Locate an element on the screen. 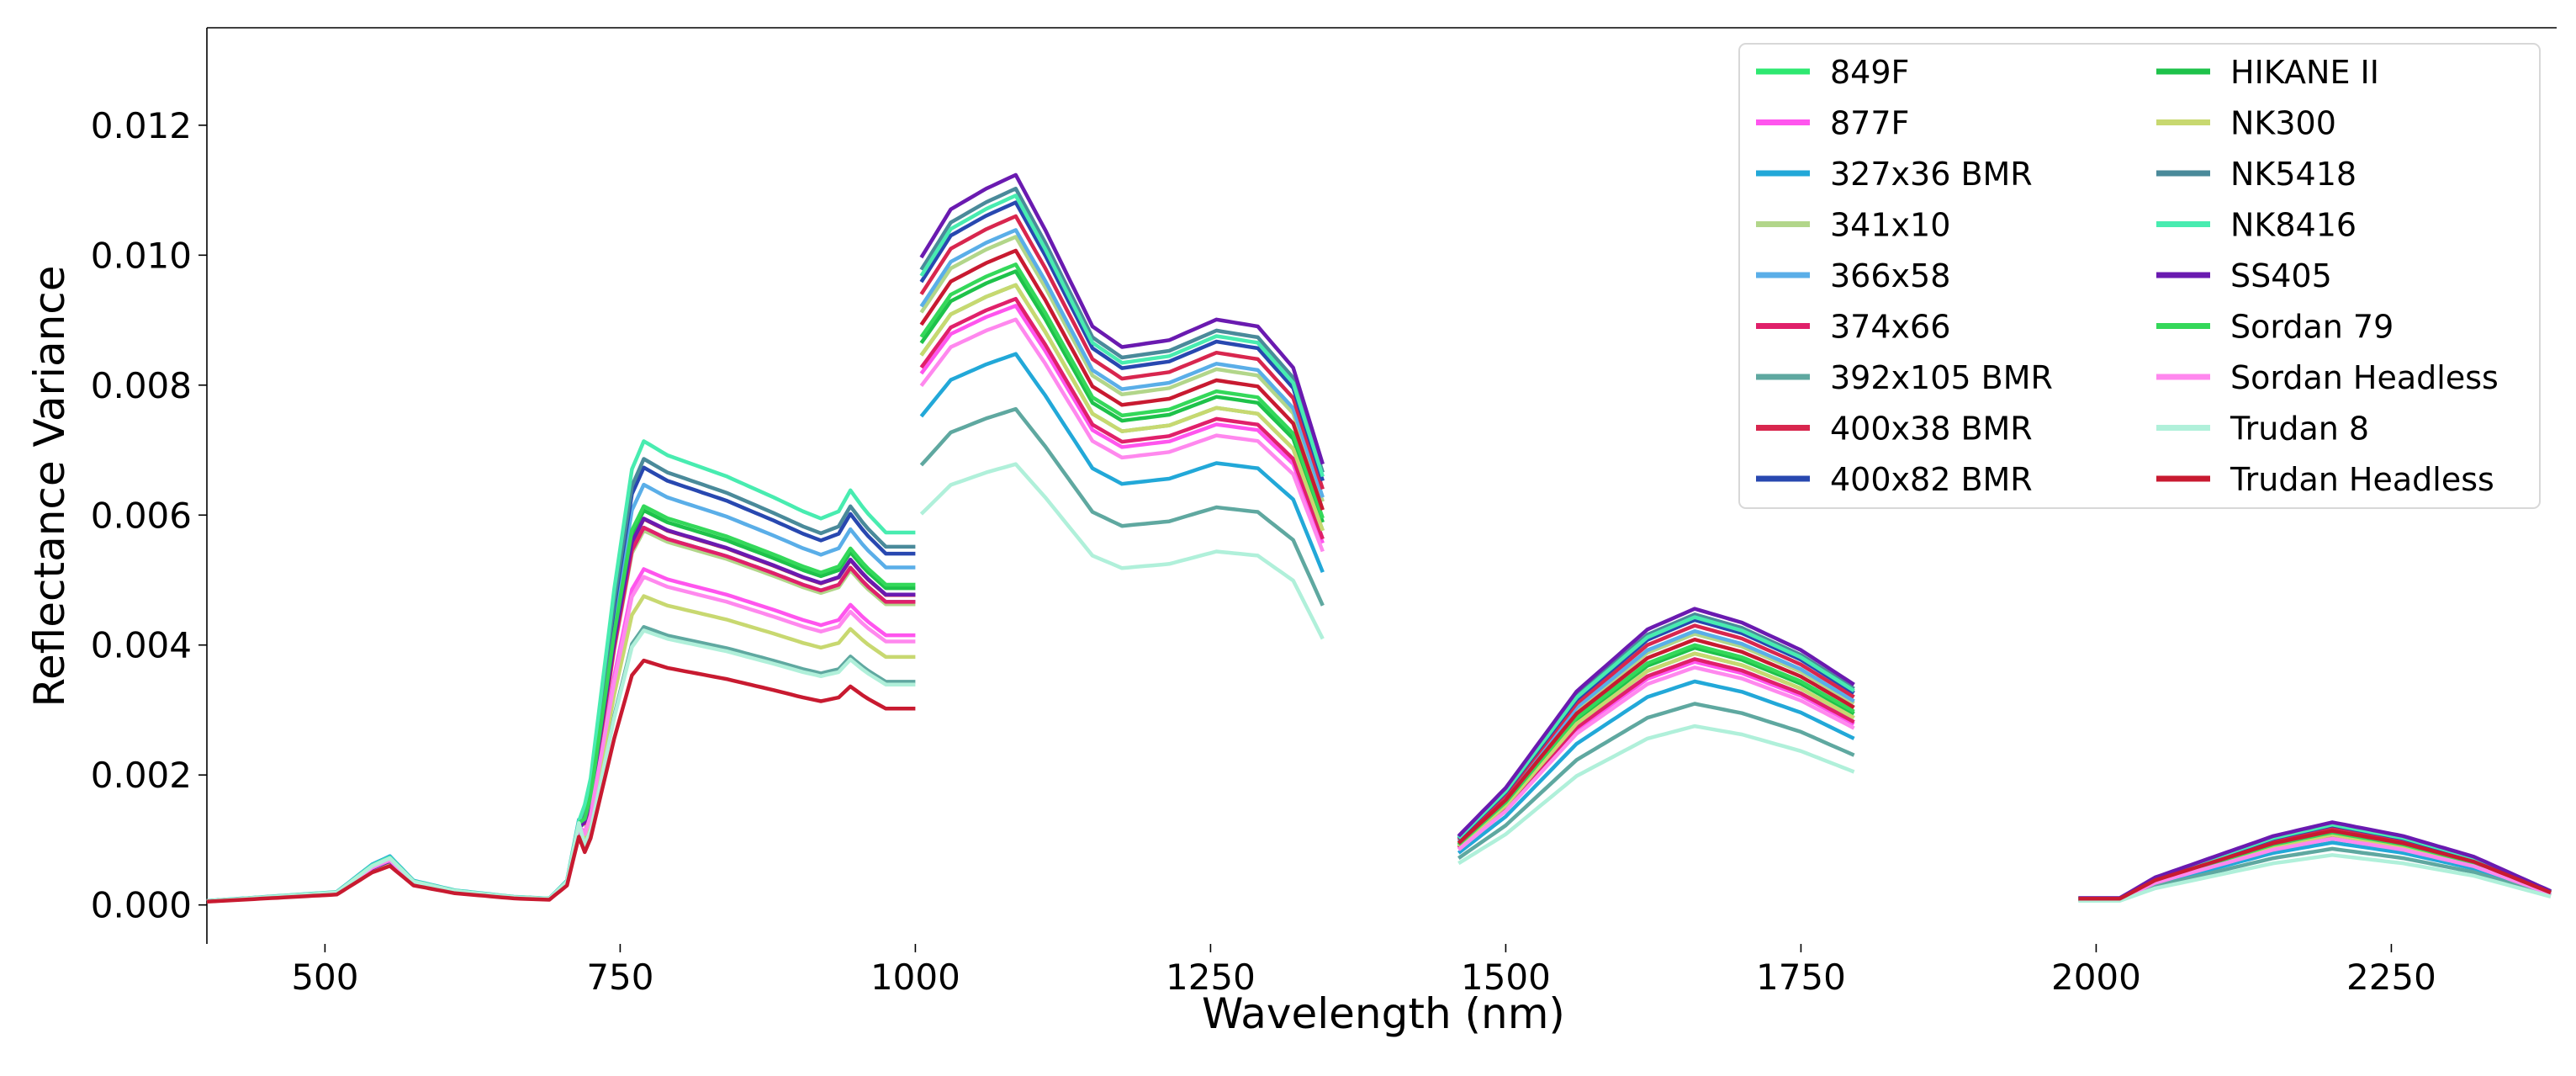 The height and width of the screenshot is (1076, 2576). series-line-6-seg0 is located at coordinates (561, 765).